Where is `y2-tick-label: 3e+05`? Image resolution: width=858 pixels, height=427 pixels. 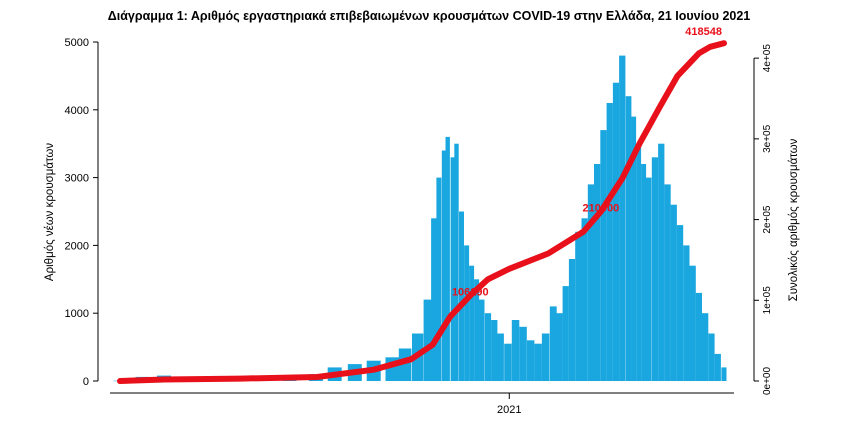 y2-tick-label: 3e+05 is located at coordinates (767, 138).